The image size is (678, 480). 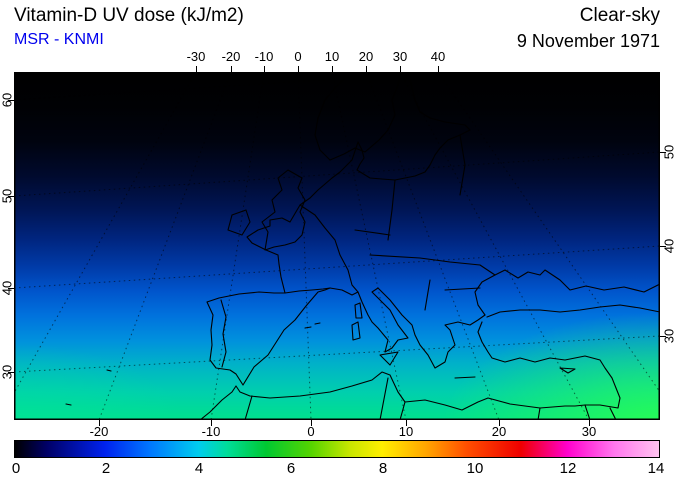 I want to click on coastline-turkey-levant-africa, so click(x=410, y=371).